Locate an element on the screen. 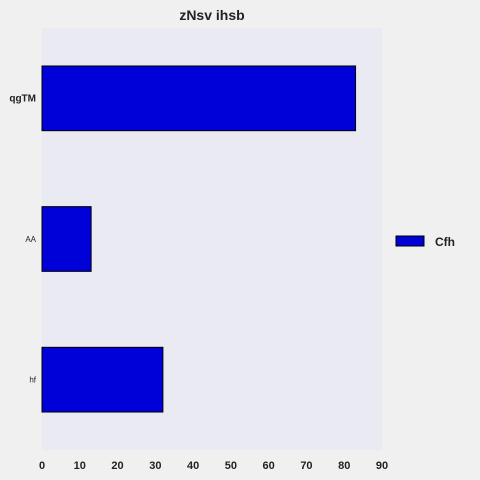 The width and height of the screenshot is (480, 480). y-tick-label: AA is located at coordinates (30, 239).